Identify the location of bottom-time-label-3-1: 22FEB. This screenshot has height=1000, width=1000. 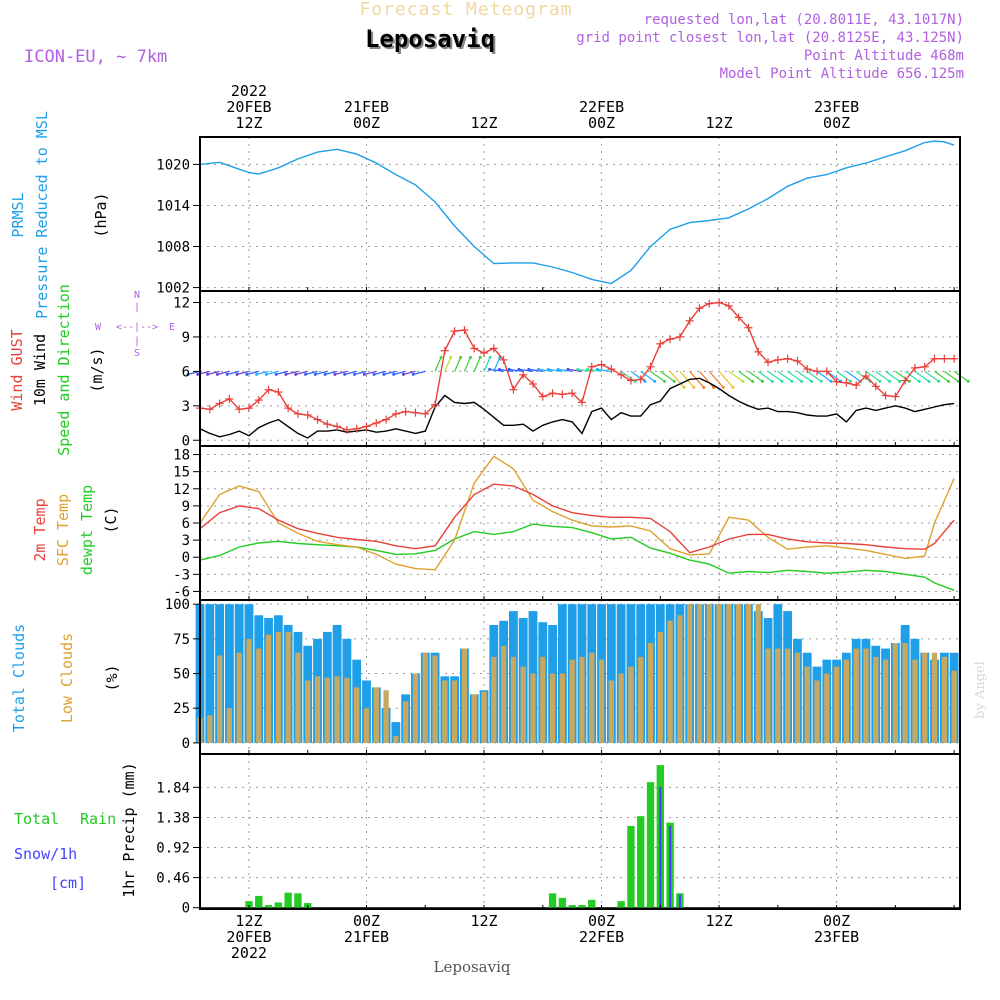
(601, 937).